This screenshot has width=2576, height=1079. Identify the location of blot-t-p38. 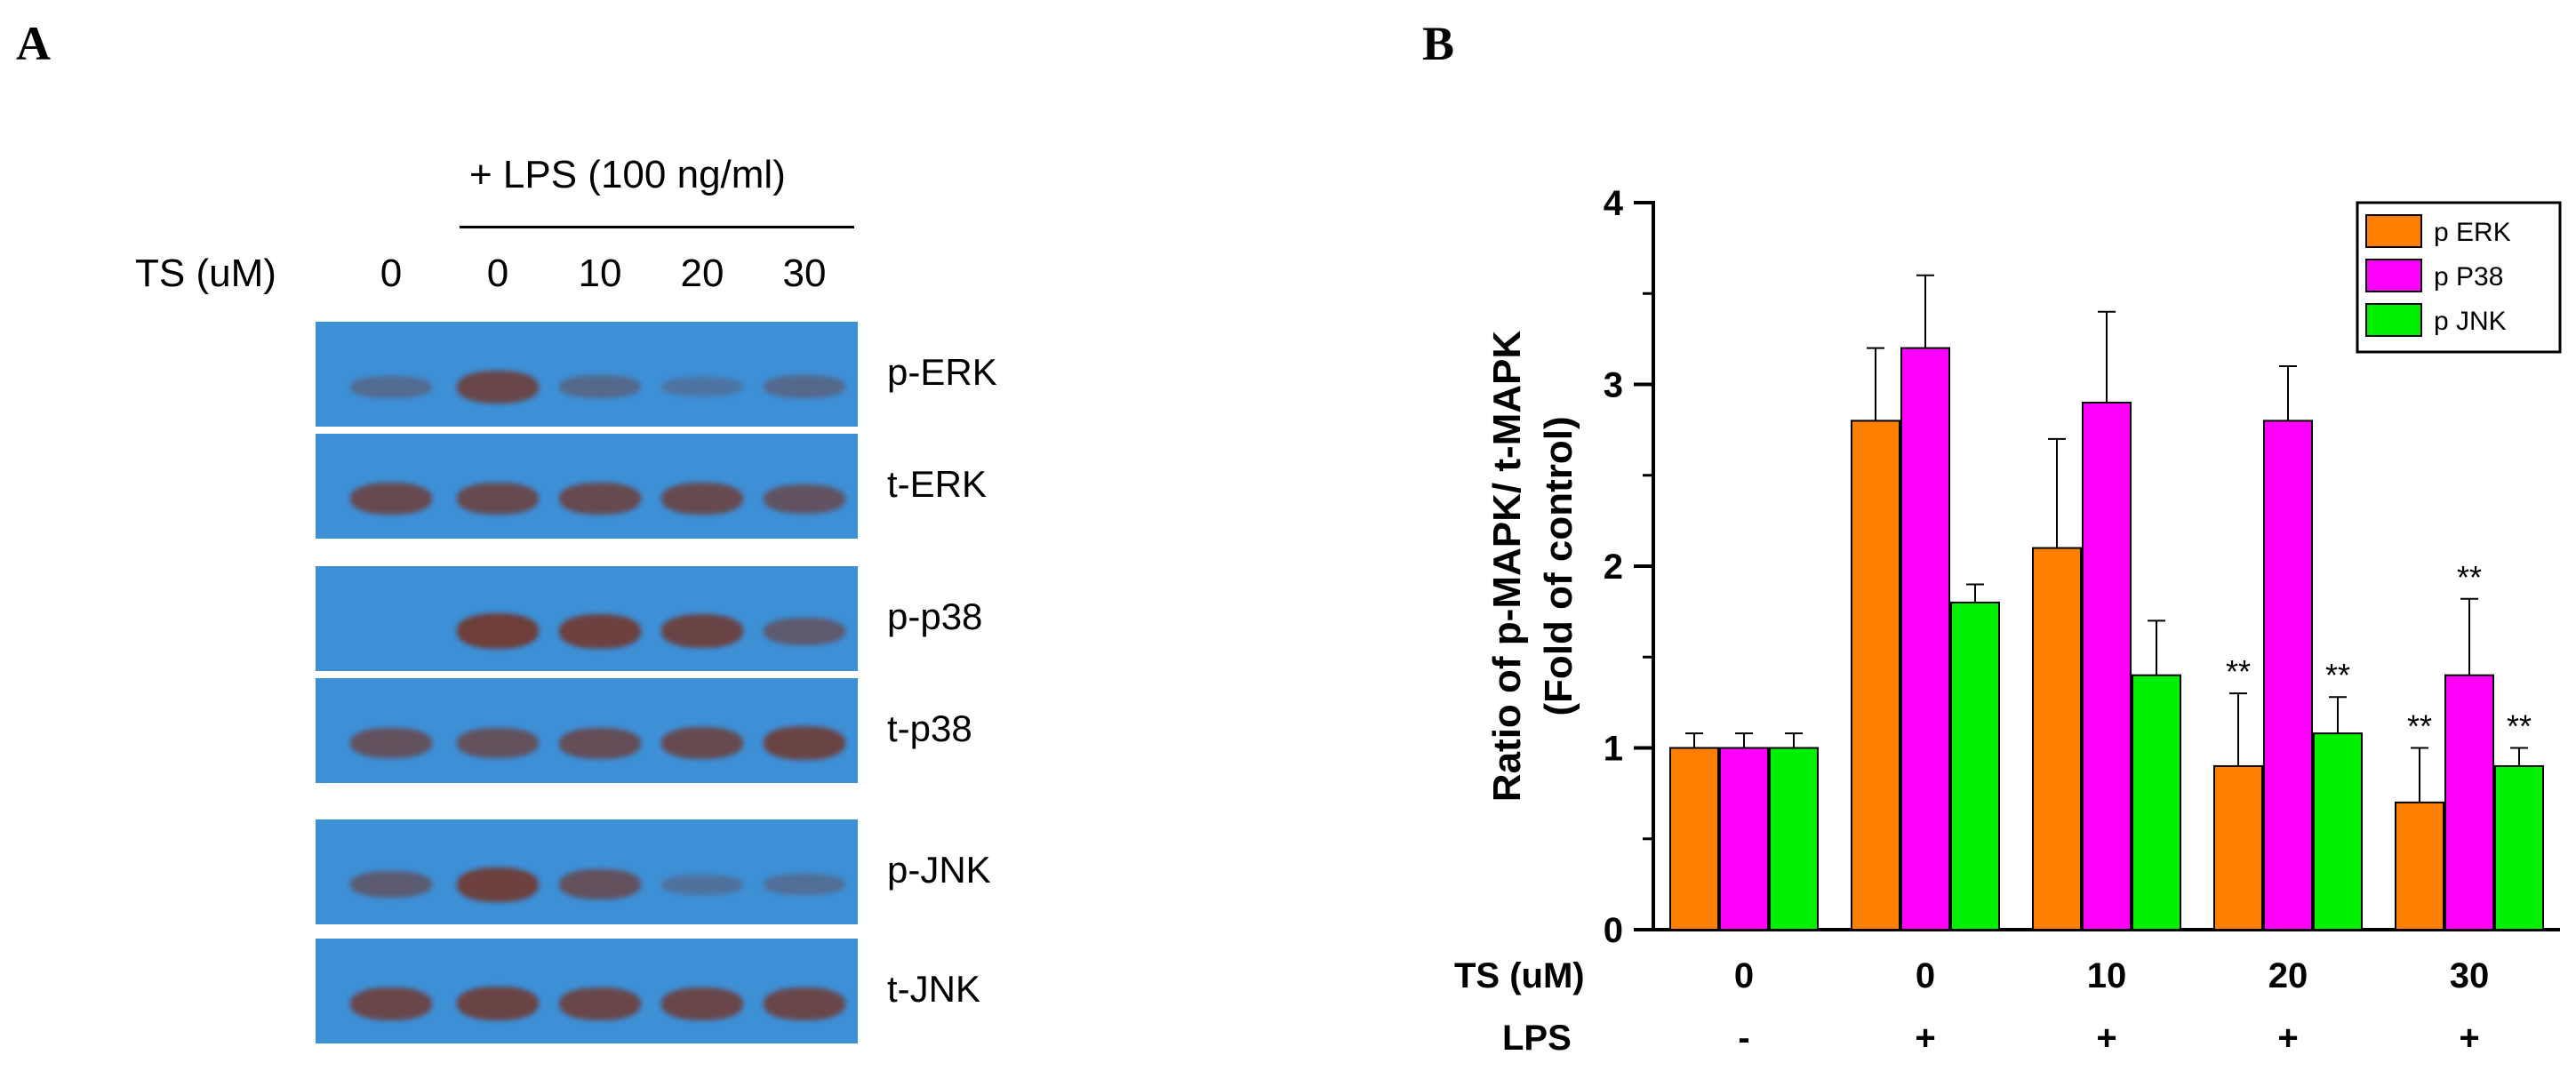
(587, 730).